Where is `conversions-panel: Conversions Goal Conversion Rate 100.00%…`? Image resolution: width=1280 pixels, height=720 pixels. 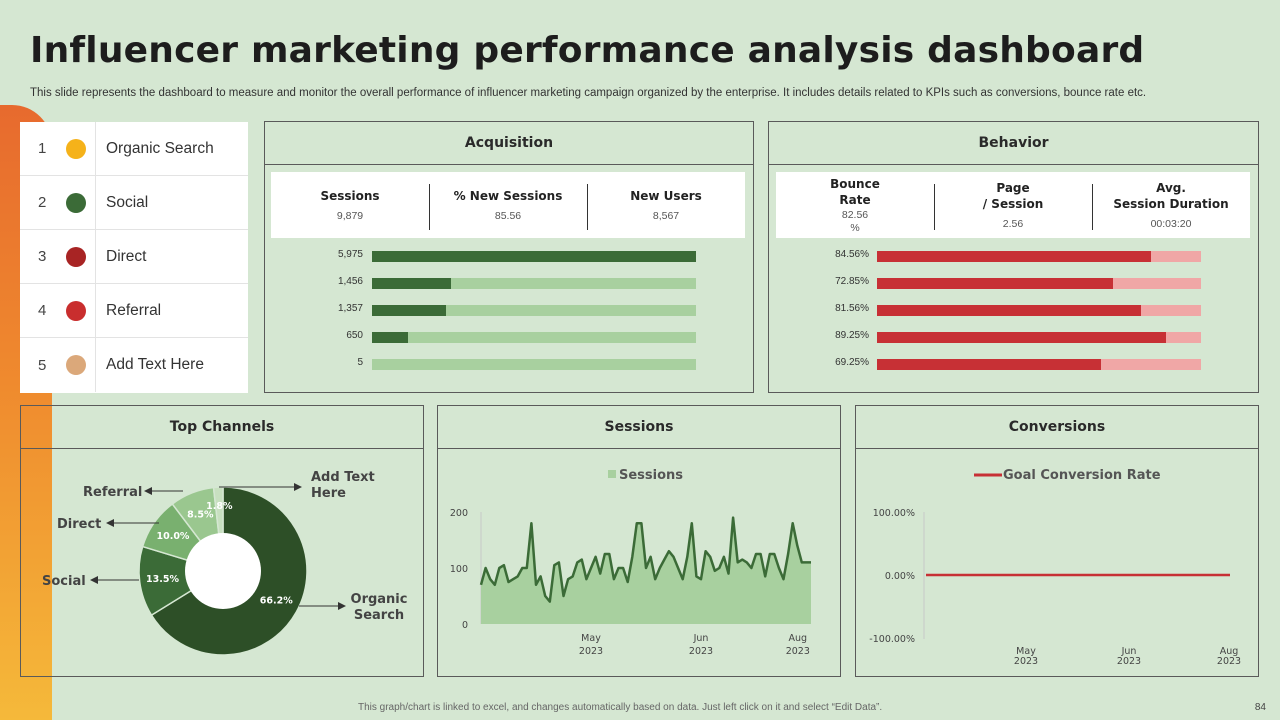 conversions-panel: Conversions Goal Conversion Rate 100.00%… is located at coordinates (1057, 541).